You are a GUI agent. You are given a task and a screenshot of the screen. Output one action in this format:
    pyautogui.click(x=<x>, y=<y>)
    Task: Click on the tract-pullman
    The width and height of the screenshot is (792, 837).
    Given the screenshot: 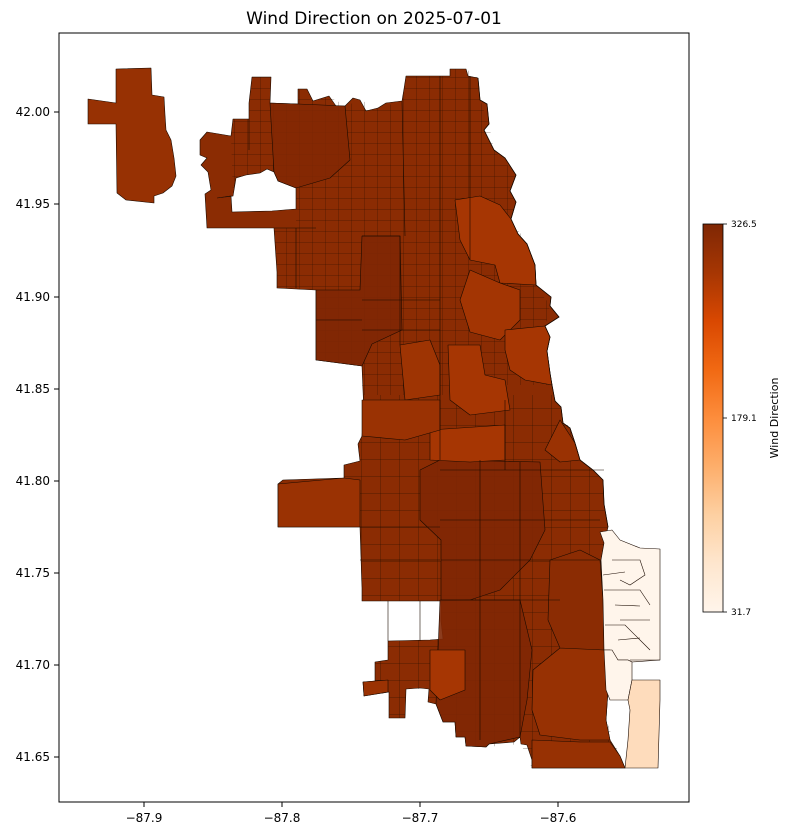 What is the action you would take?
    pyautogui.click(x=571, y=694)
    